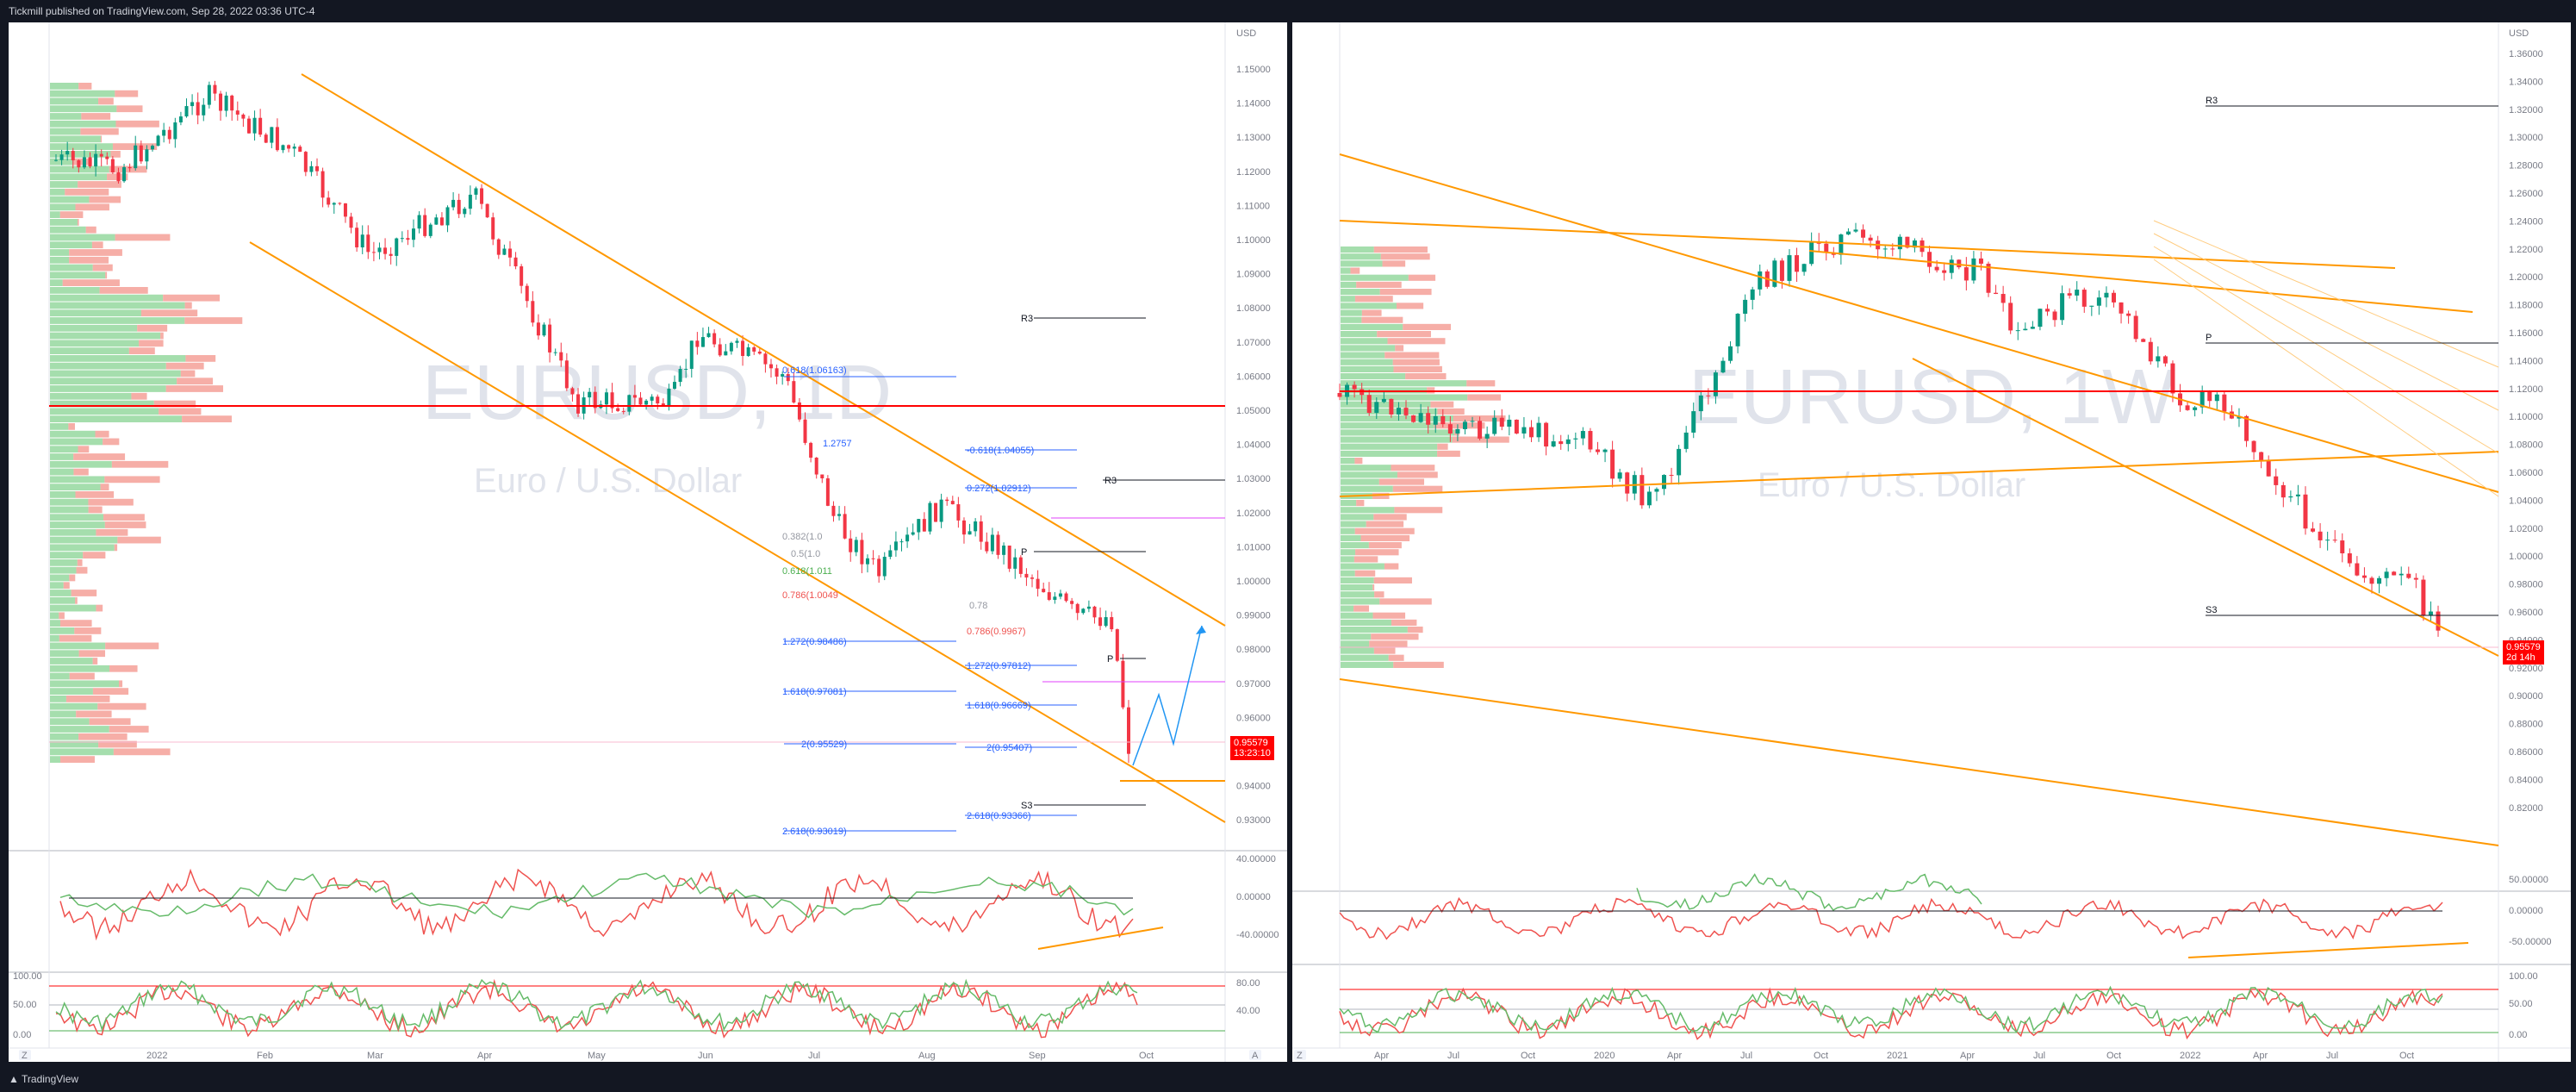  What do you see at coordinates (2524, 652) in the screenshot?
I see `last-price-tag: 0.95579 2d 14h` at bounding box center [2524, 652].